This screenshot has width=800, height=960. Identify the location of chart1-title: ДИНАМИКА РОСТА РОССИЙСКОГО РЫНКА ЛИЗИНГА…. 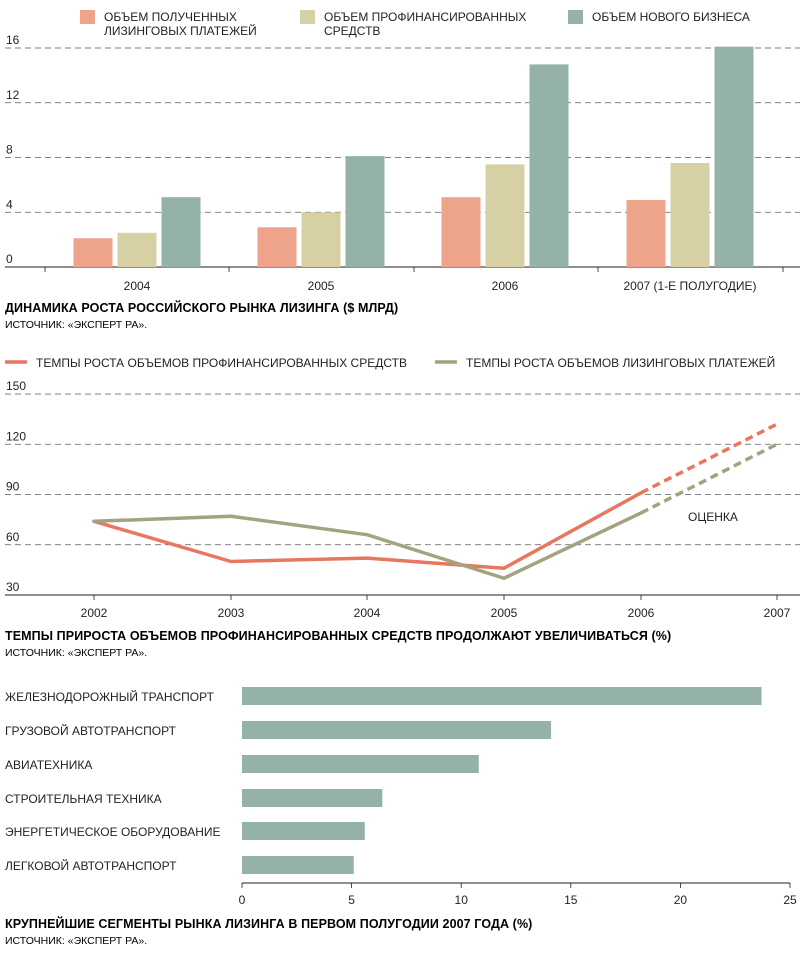
(201, 307).